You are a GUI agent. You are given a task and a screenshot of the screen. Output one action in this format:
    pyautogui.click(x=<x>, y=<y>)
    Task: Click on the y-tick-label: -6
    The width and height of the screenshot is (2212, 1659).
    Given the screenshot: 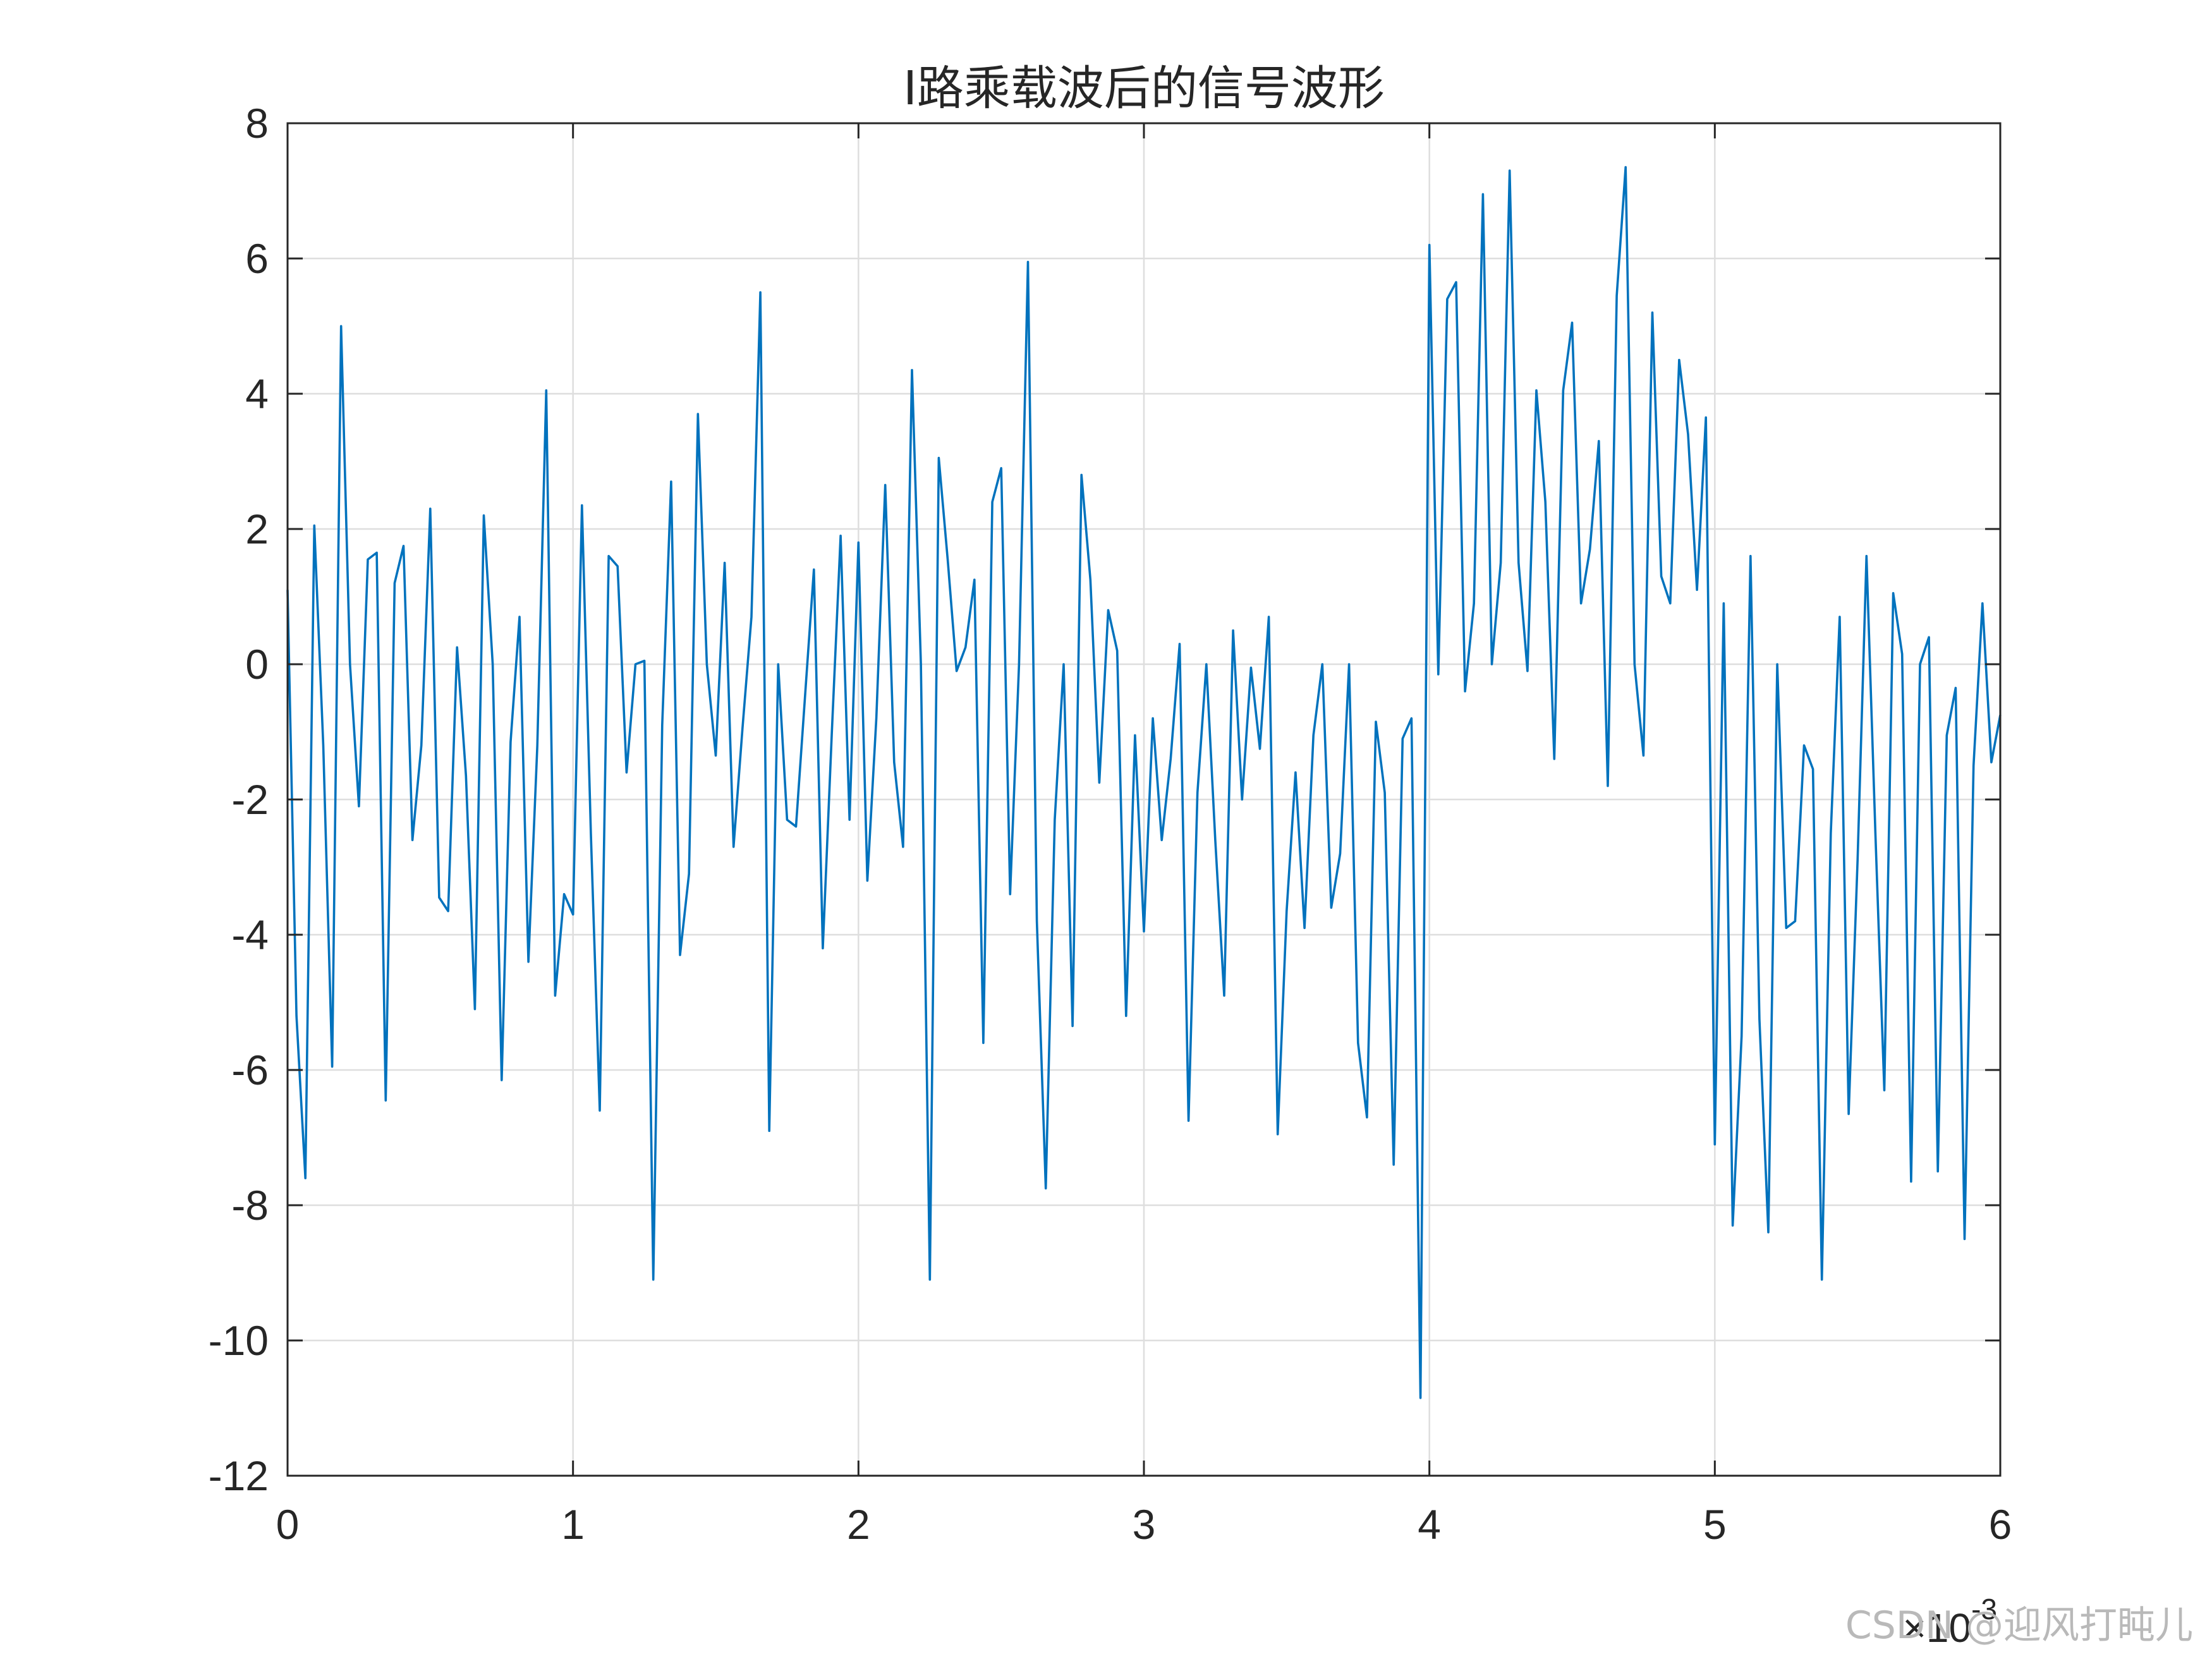 What is the action you would take?
    pyautogui.click(x=250, y=1070)
    